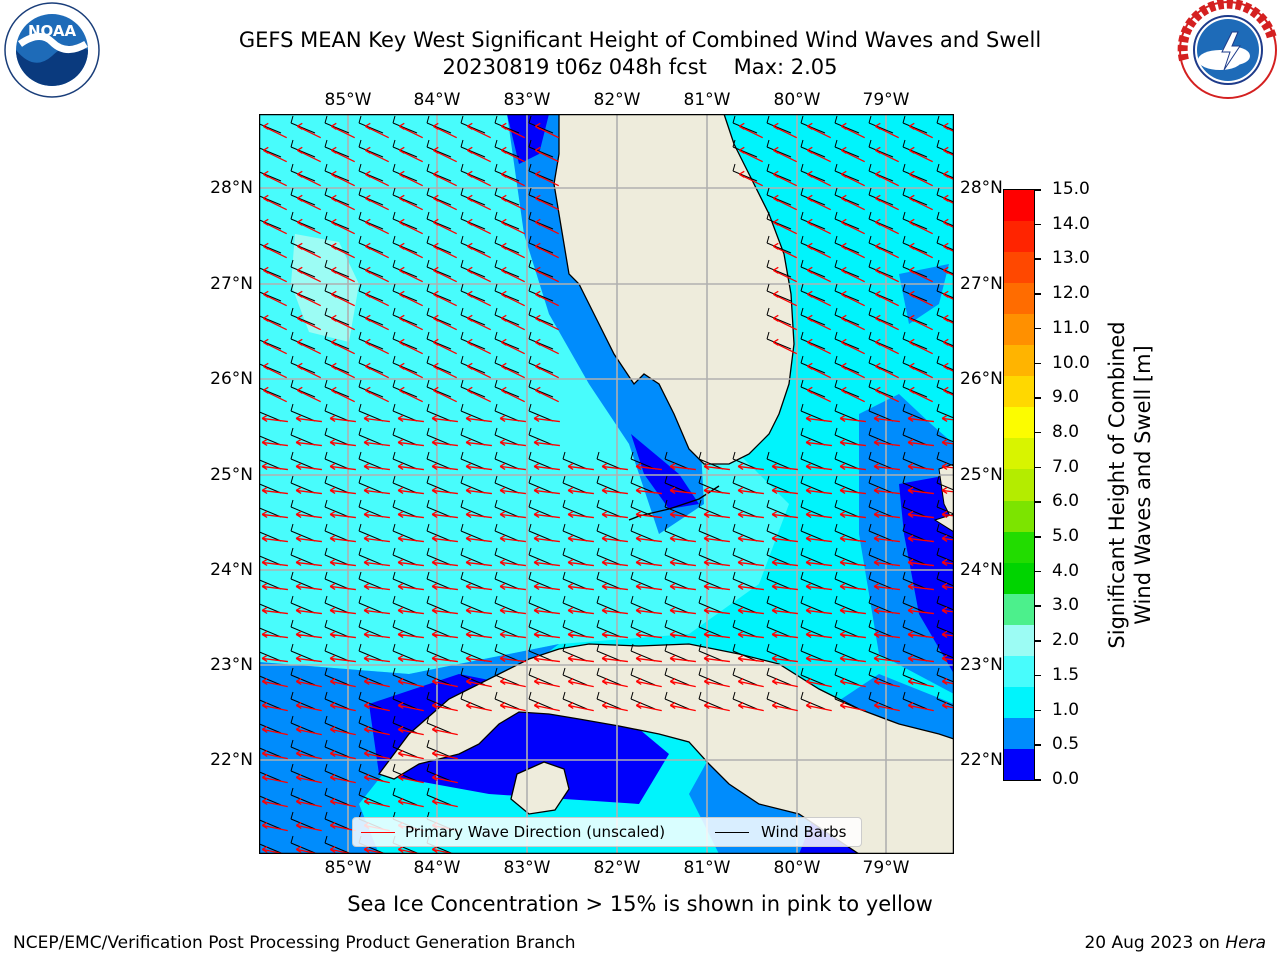 Image resolution: width=1280 pixels, height=960 pixels. What do you see at coordinates (1066, 397) in the screenshot?
I see `colorbar-tick-label: 9.0` at bounding box center [1066, 397].